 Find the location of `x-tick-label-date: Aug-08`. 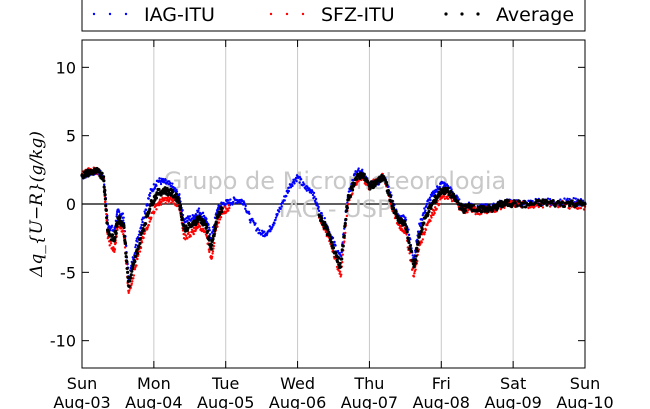

x-tick-label-date: Aug-08 is located at coordinates (441, 401).